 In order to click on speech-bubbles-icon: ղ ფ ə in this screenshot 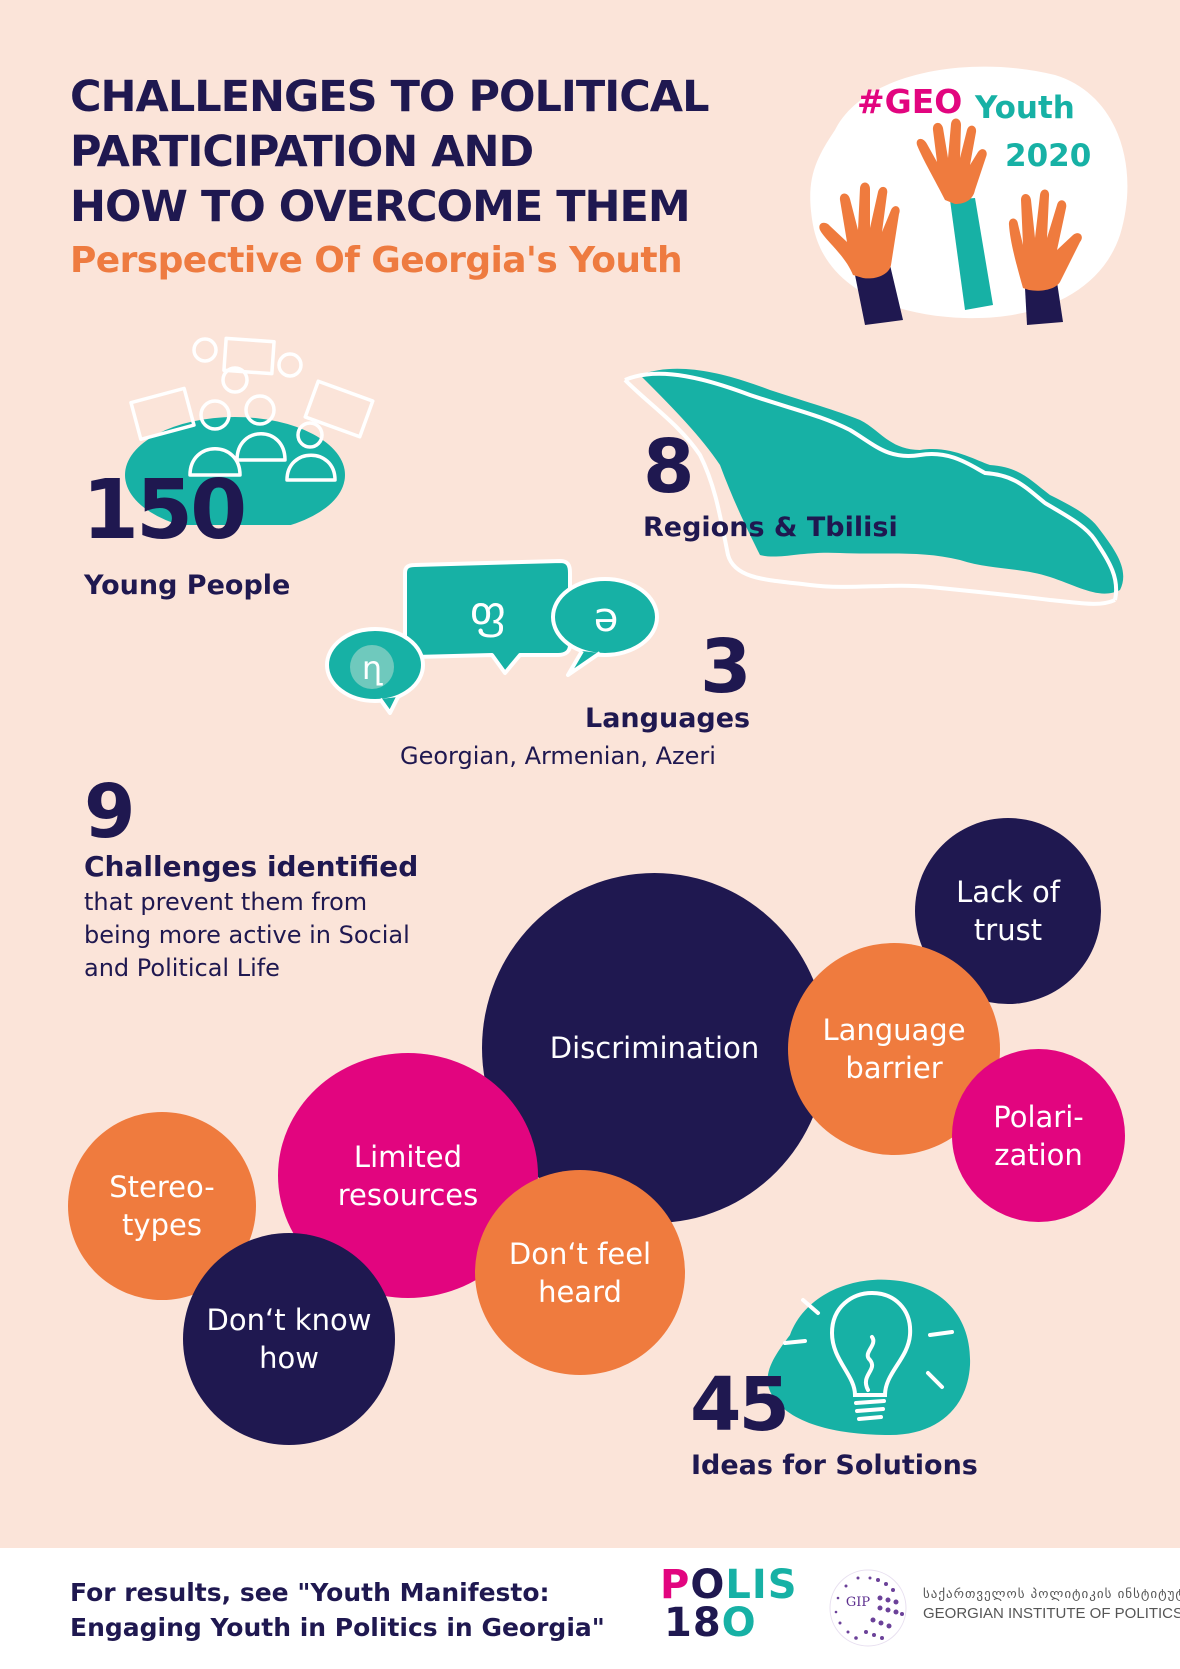, I will do `click(492, 637)`.